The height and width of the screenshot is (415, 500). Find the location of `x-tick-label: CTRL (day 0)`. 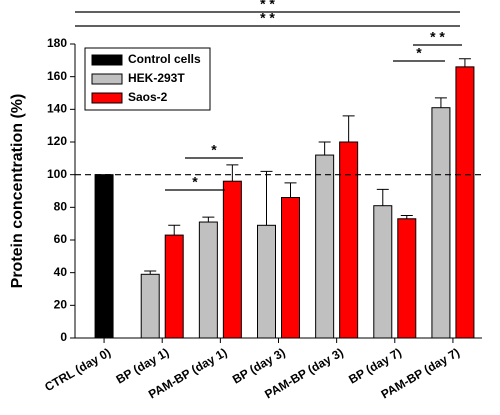

x-tick-label: CTRL (day 0) is located at coordinates (77, 369).